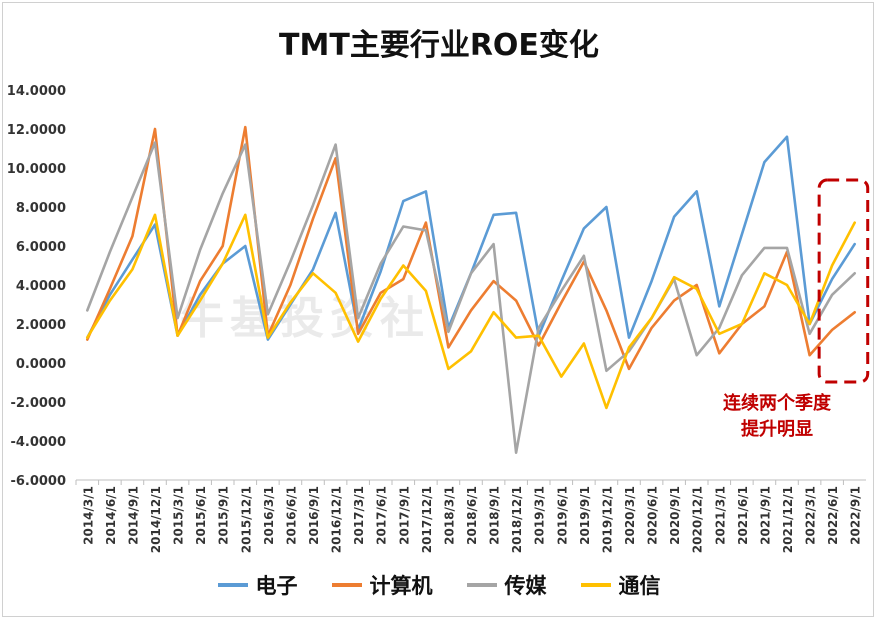 The width and height of the screenshot is (878, 621). I want to click on x-tick-label: 2016/12/1, so click(337, 519).